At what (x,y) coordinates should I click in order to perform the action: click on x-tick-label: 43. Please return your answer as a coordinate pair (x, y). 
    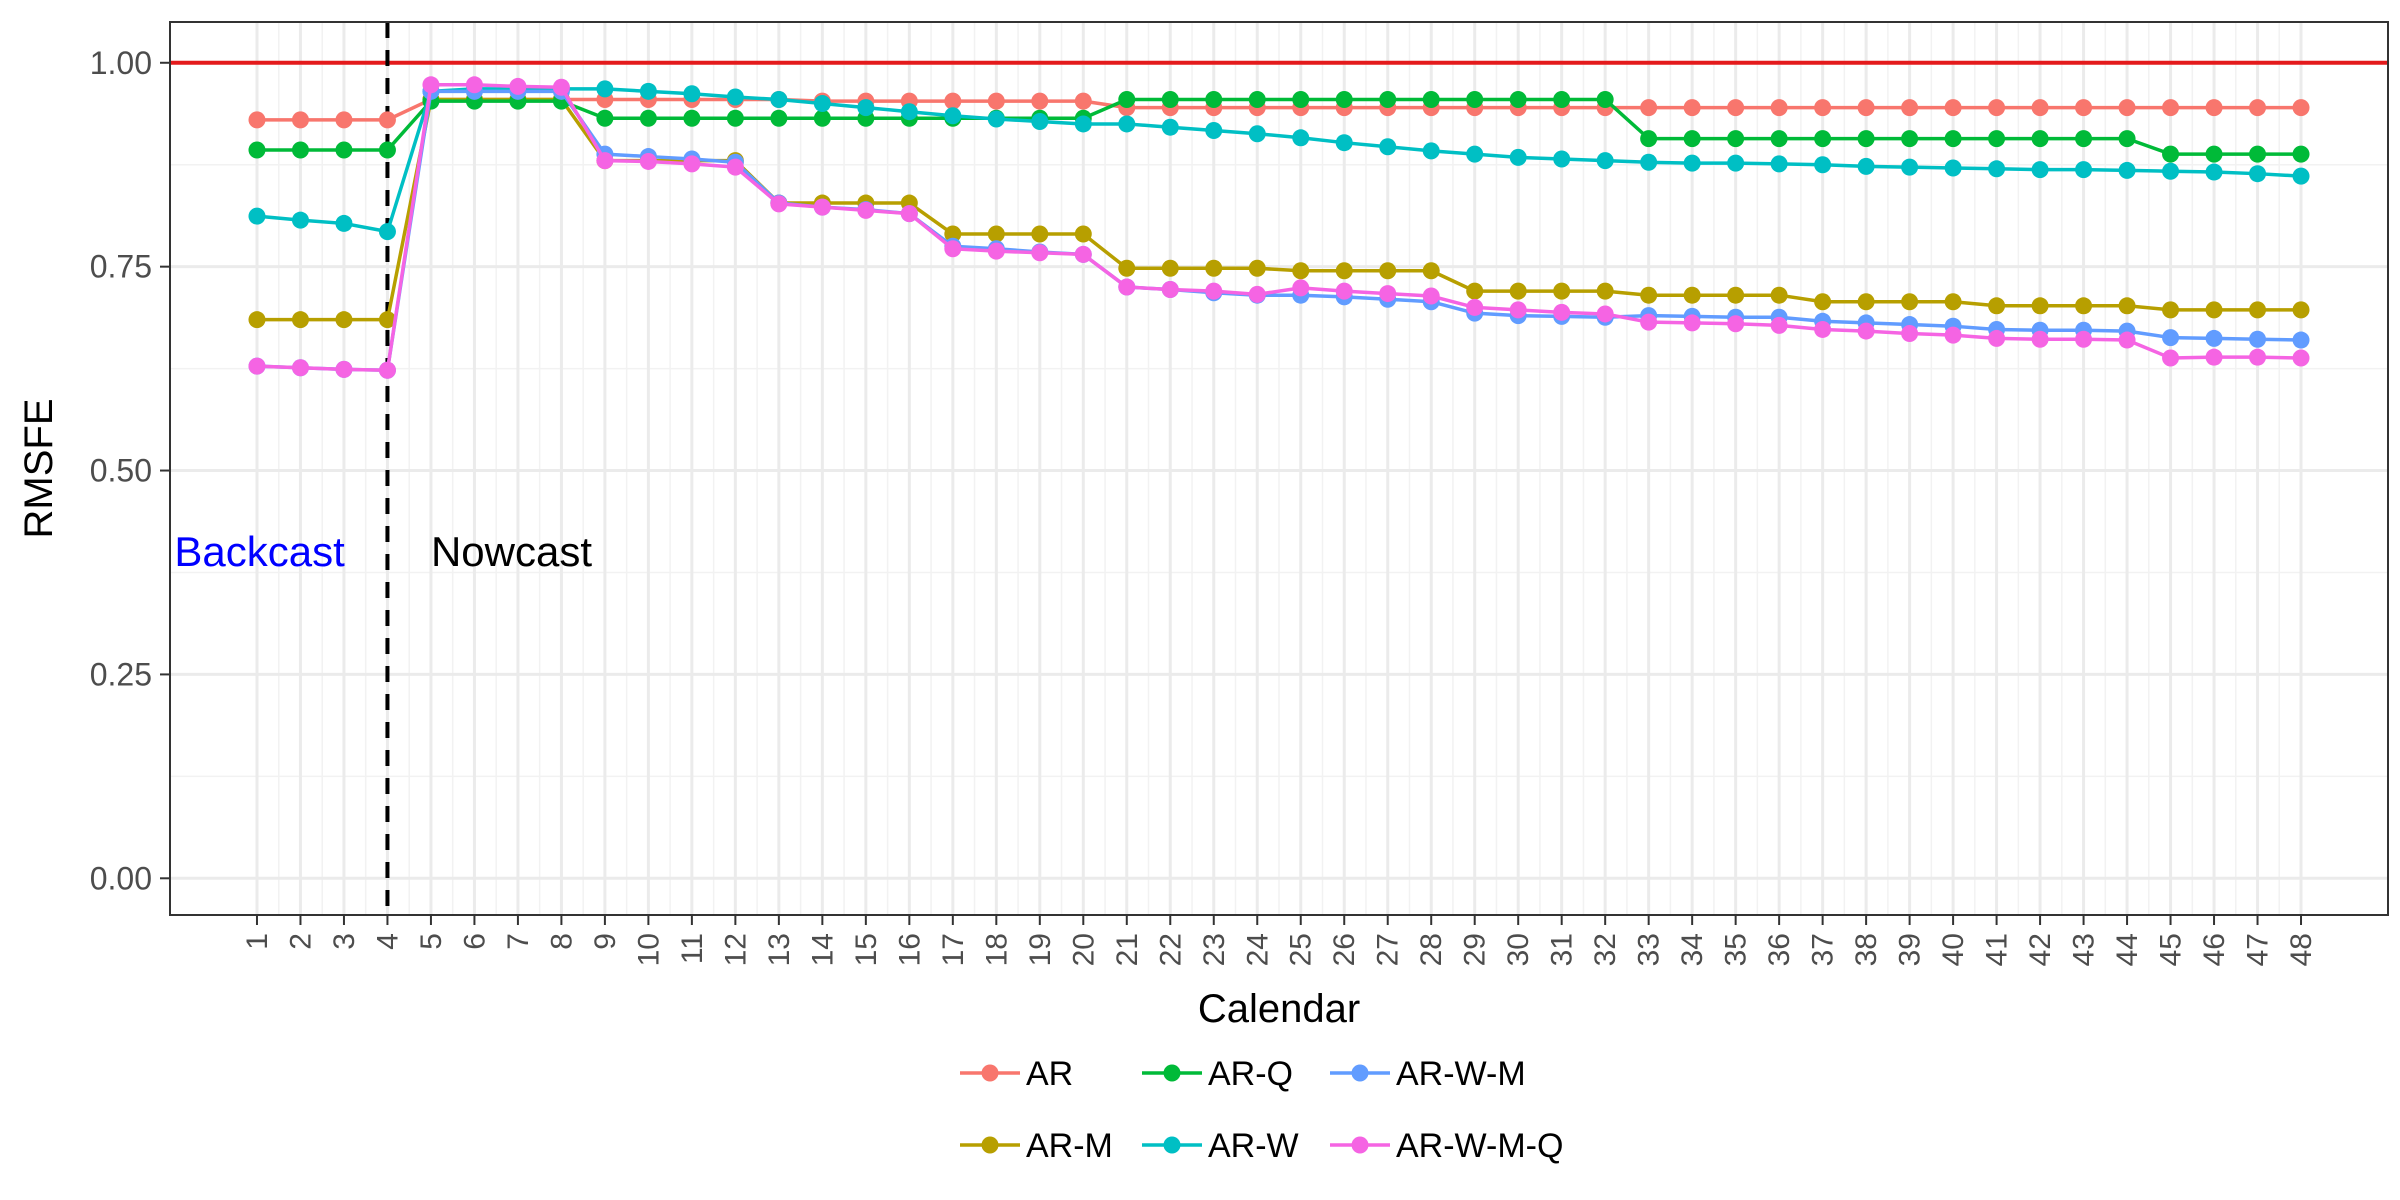
    Looking at the image, I should click on (2084, 949).